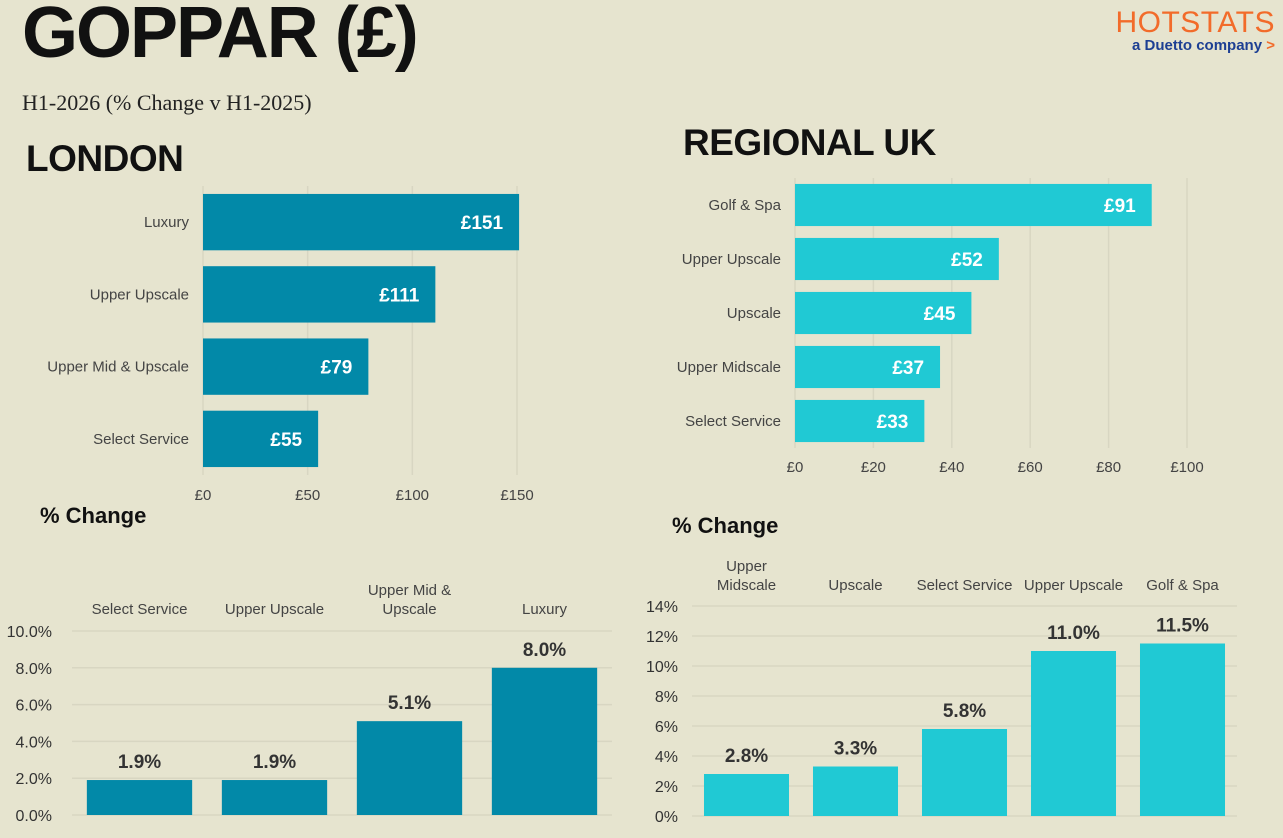  Describe the element at coordinates (34, 816) in the screenshot. I see `y-tick-label: 0.0%` at that location.